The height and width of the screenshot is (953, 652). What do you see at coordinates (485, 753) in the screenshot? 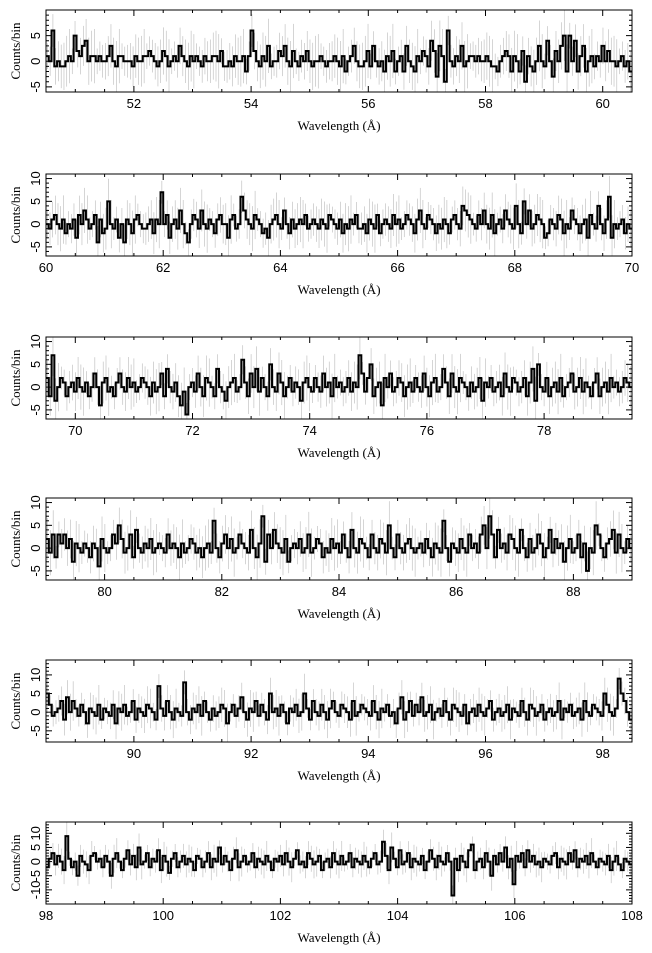
I see `x-tick-label: 96` at bounding box center [485, 753].